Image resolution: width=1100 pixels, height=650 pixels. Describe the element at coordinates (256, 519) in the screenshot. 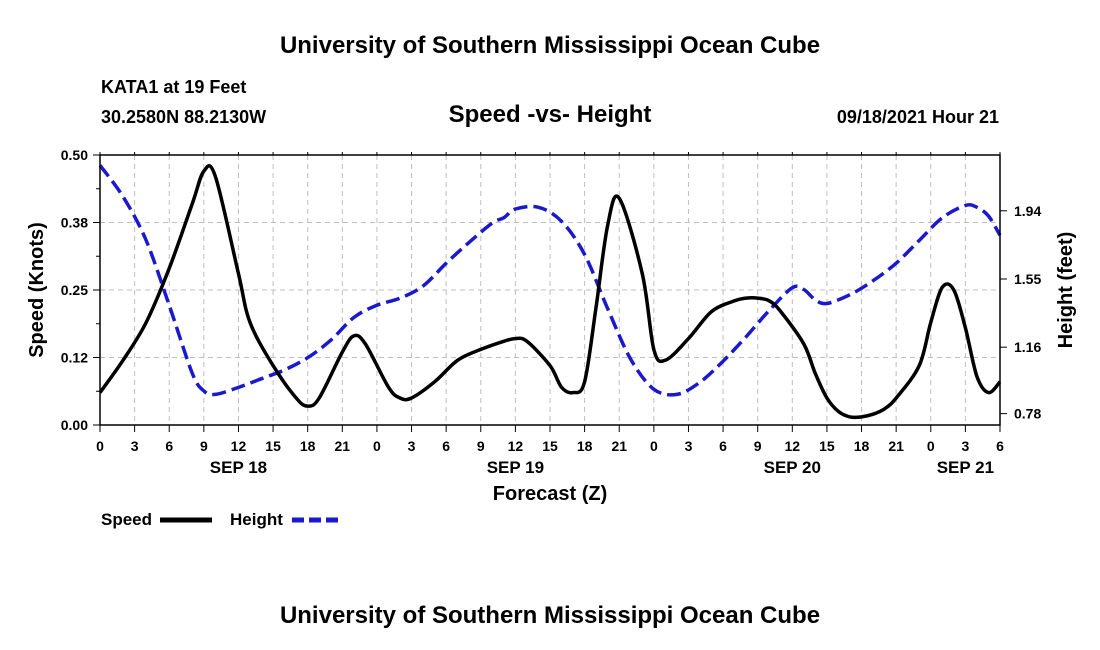

I see `legend-height-label: Height` at that location.